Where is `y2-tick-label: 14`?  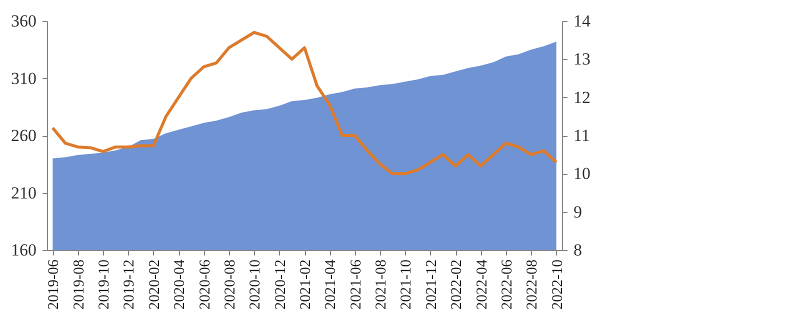
y2-tick-label: 14 is located at coordinates (582, 21).